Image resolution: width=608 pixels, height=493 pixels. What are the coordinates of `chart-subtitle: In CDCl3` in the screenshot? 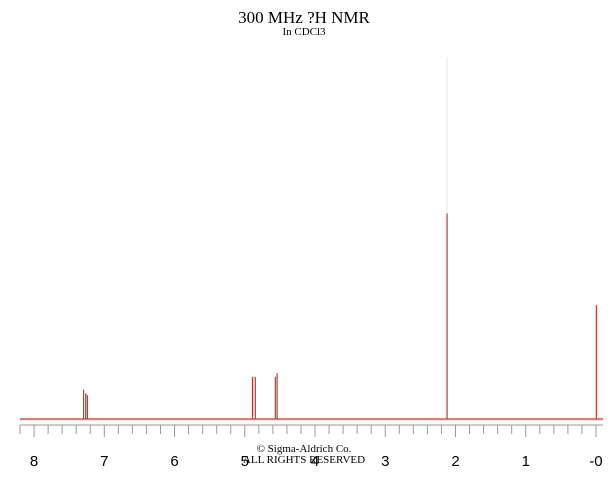 It's located at (304, 32).